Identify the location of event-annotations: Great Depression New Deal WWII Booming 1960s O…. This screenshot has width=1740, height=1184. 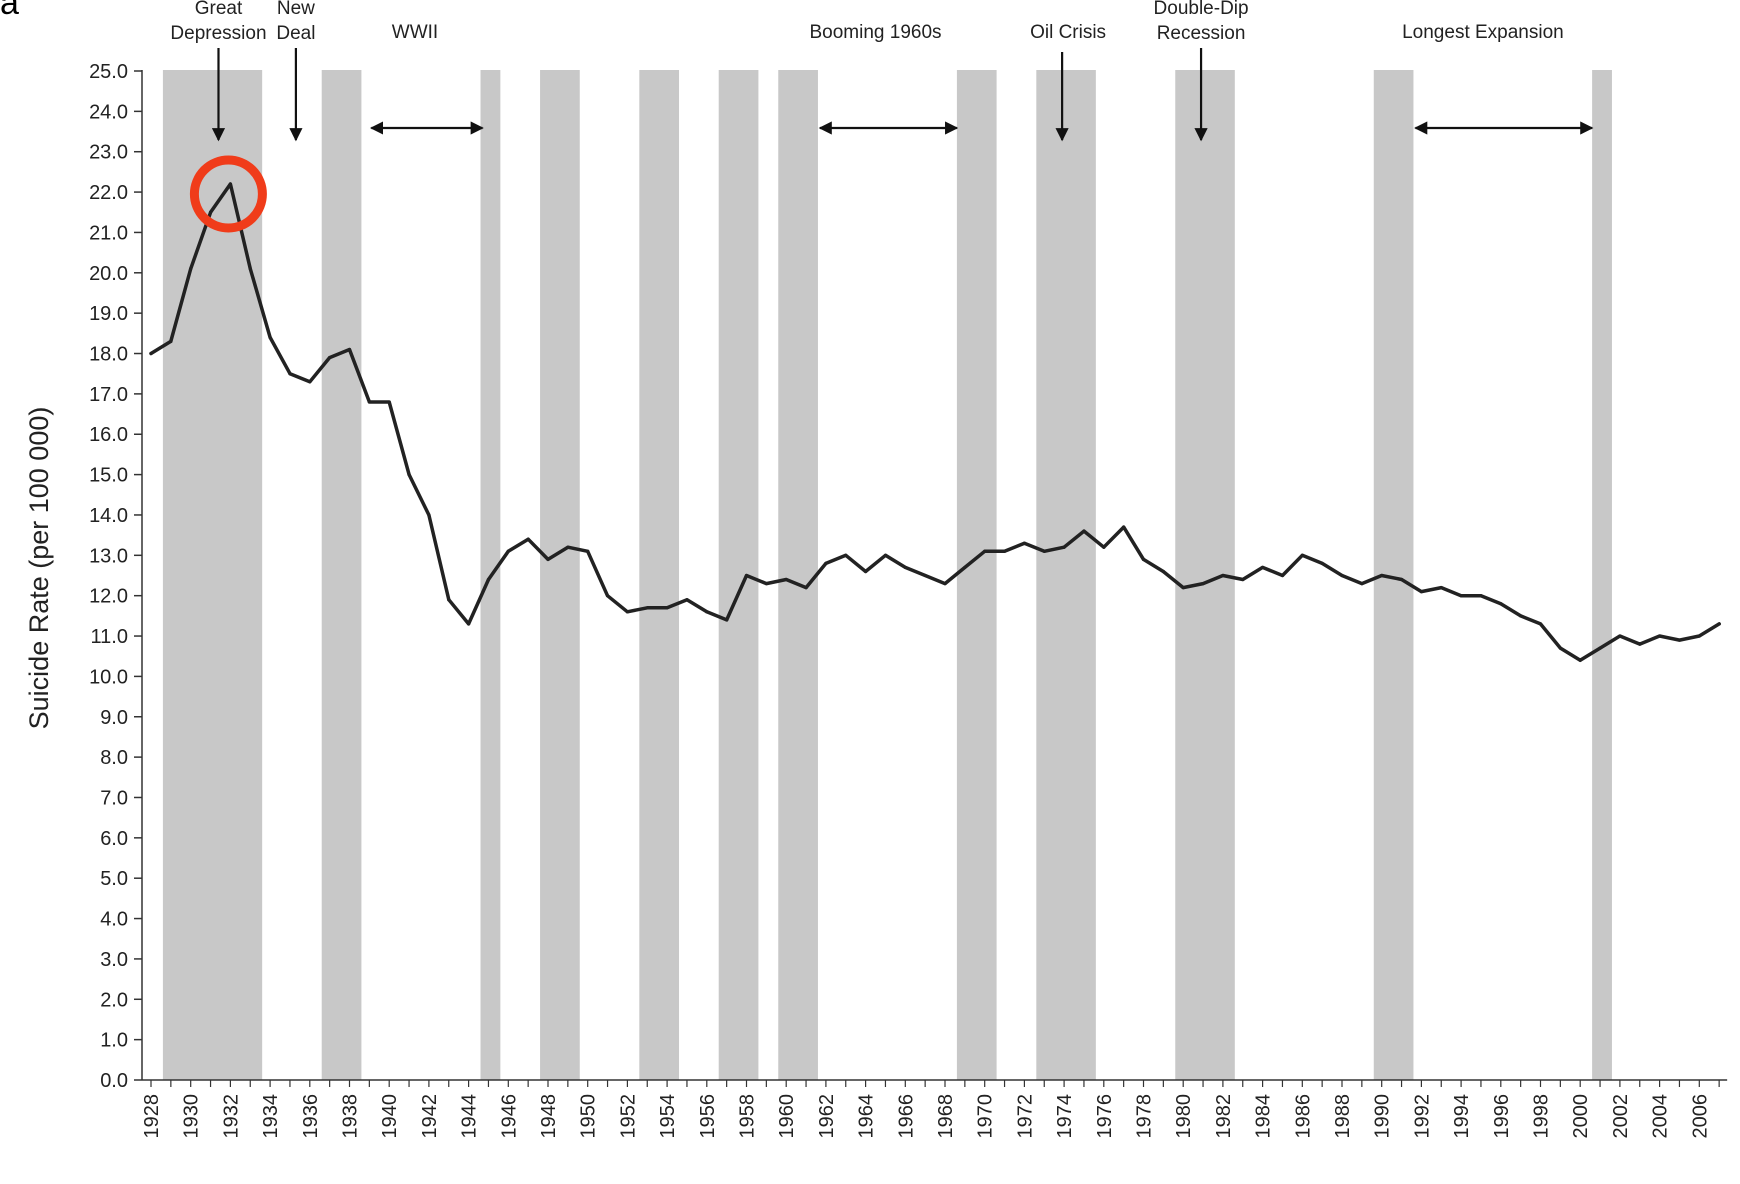
(882, 71).